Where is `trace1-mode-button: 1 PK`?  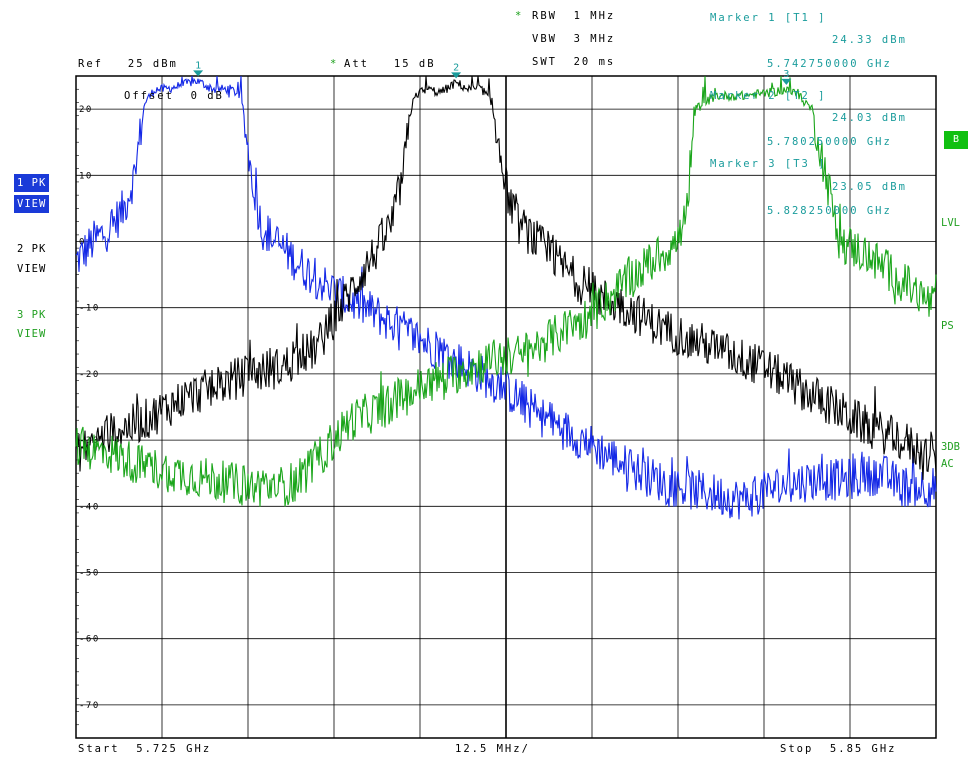
trace1-mode-button: 1 PK is located at coordinates (32, 183).